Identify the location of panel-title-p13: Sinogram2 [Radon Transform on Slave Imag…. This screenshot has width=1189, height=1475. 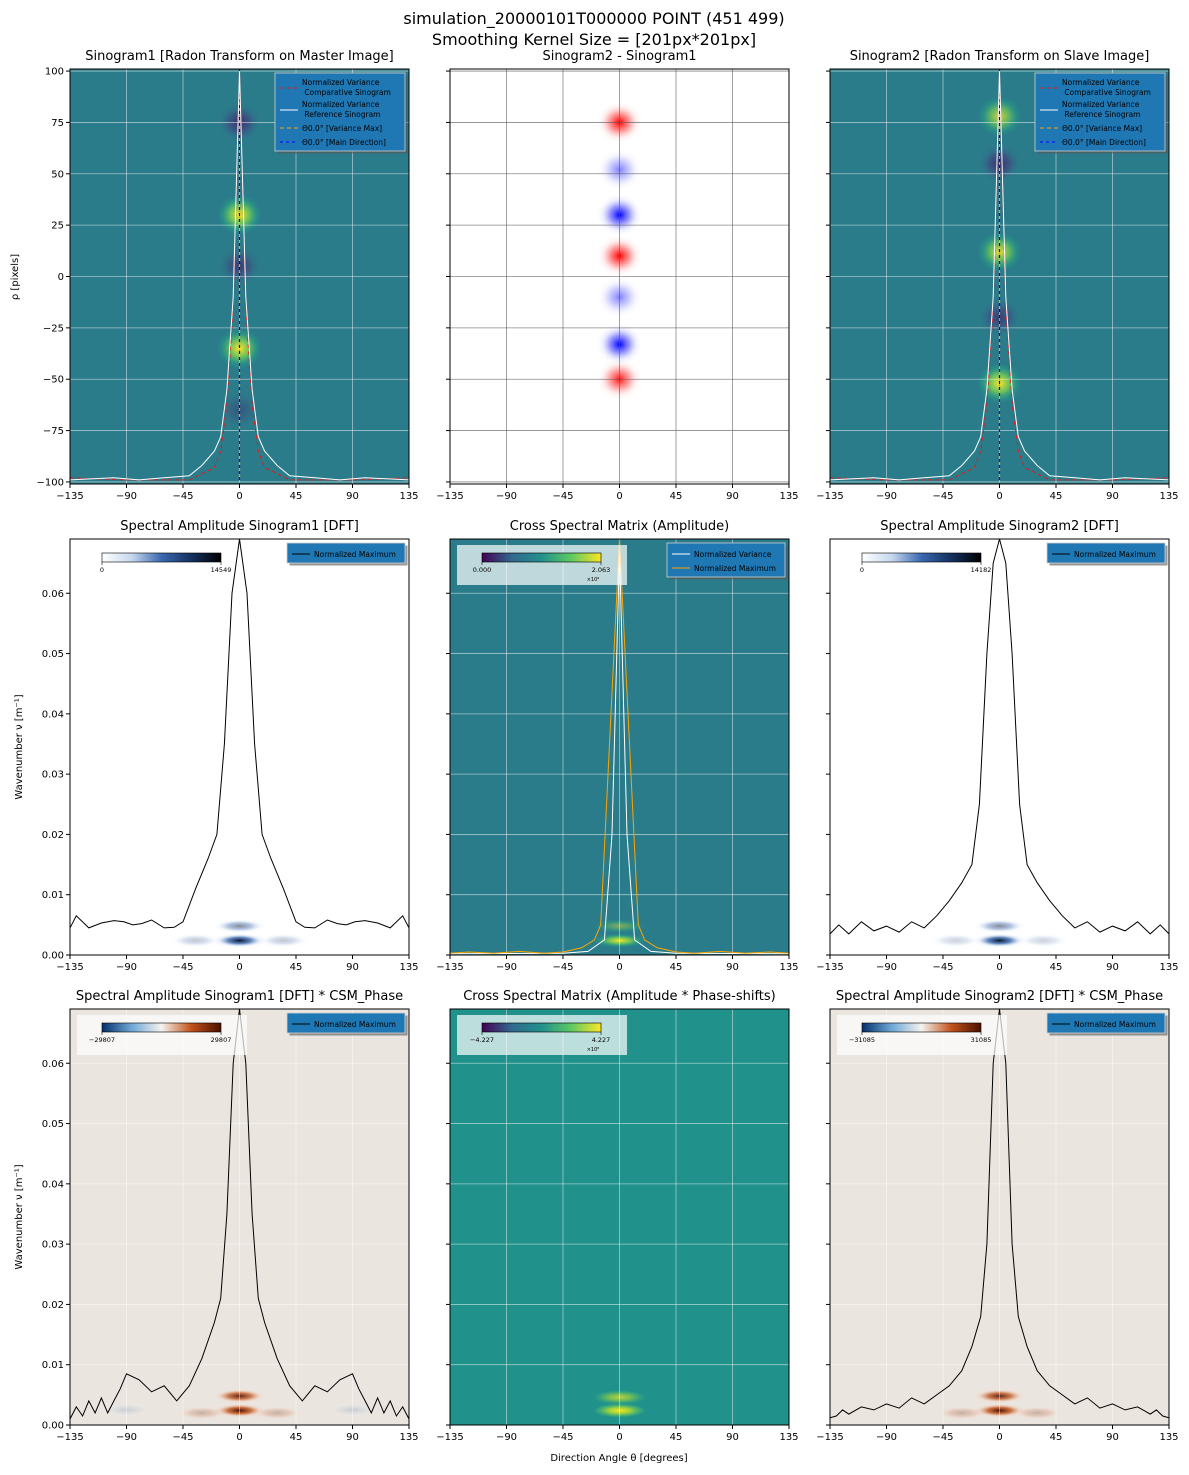
(1000, 56).